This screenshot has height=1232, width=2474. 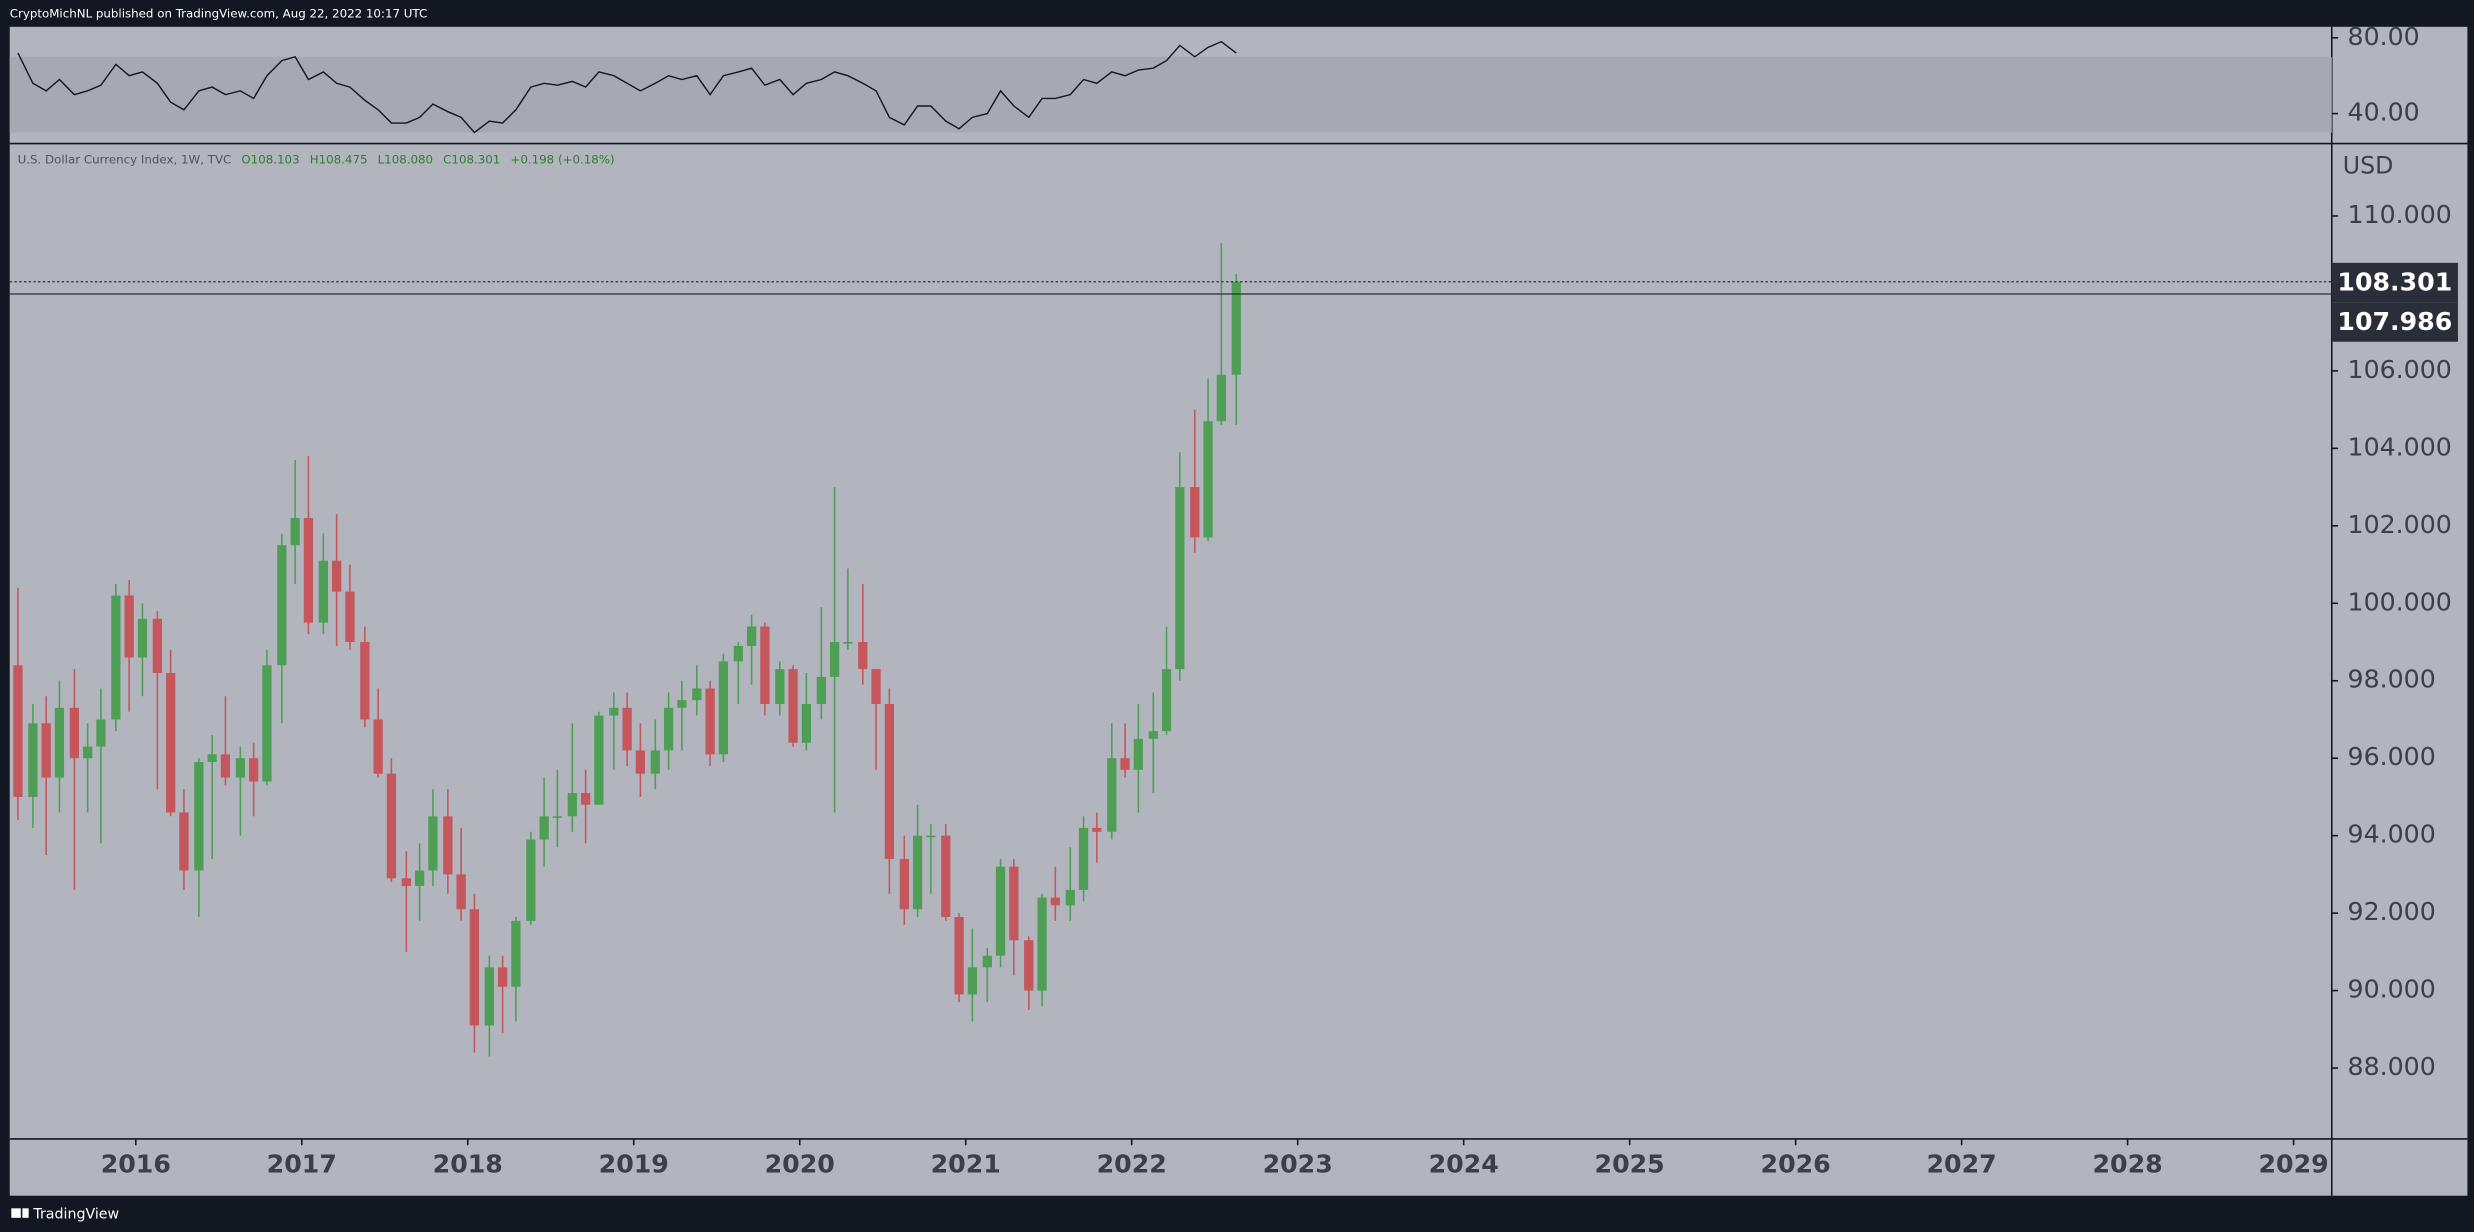 I want to click on x-tick-label: 2021, so click(x=966, y=1164).